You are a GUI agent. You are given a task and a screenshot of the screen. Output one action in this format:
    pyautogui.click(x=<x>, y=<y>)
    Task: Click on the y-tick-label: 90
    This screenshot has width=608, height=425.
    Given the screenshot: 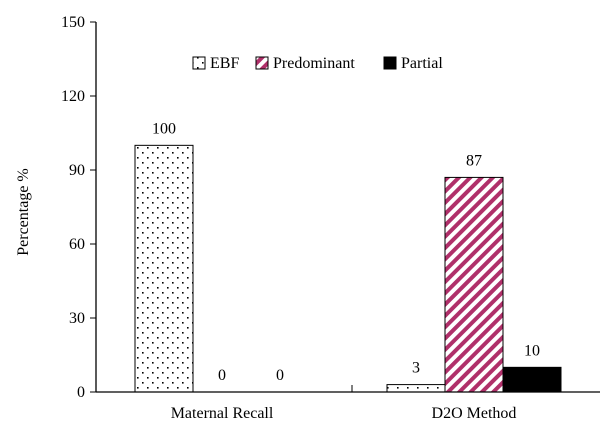 What is the action you would take?
    pyautogui.click(x=77, y=170)
    